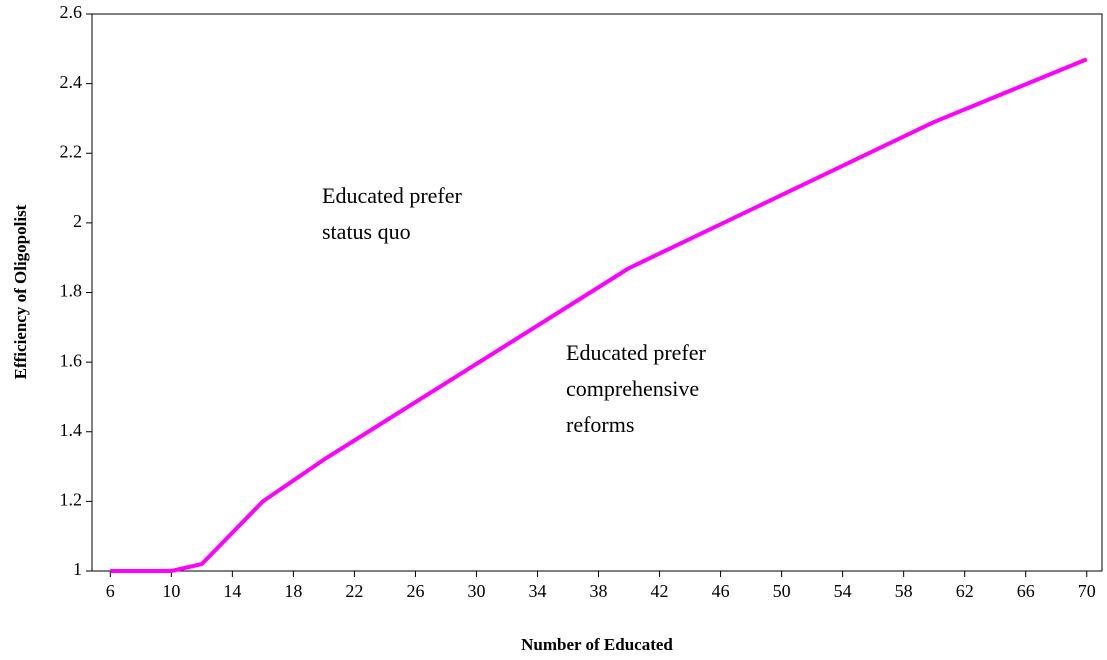 Image resolution: width=1107 pixels, height=660 pixels. I want to click on x-axis-label: Number of Educated, so click(597, 644).